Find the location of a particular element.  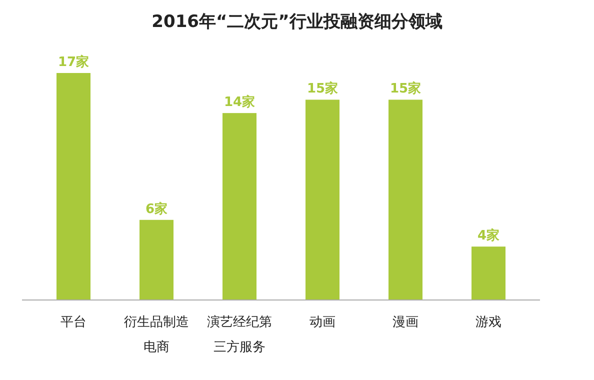

data-label: 6家 is located at coordinates (156, 208).